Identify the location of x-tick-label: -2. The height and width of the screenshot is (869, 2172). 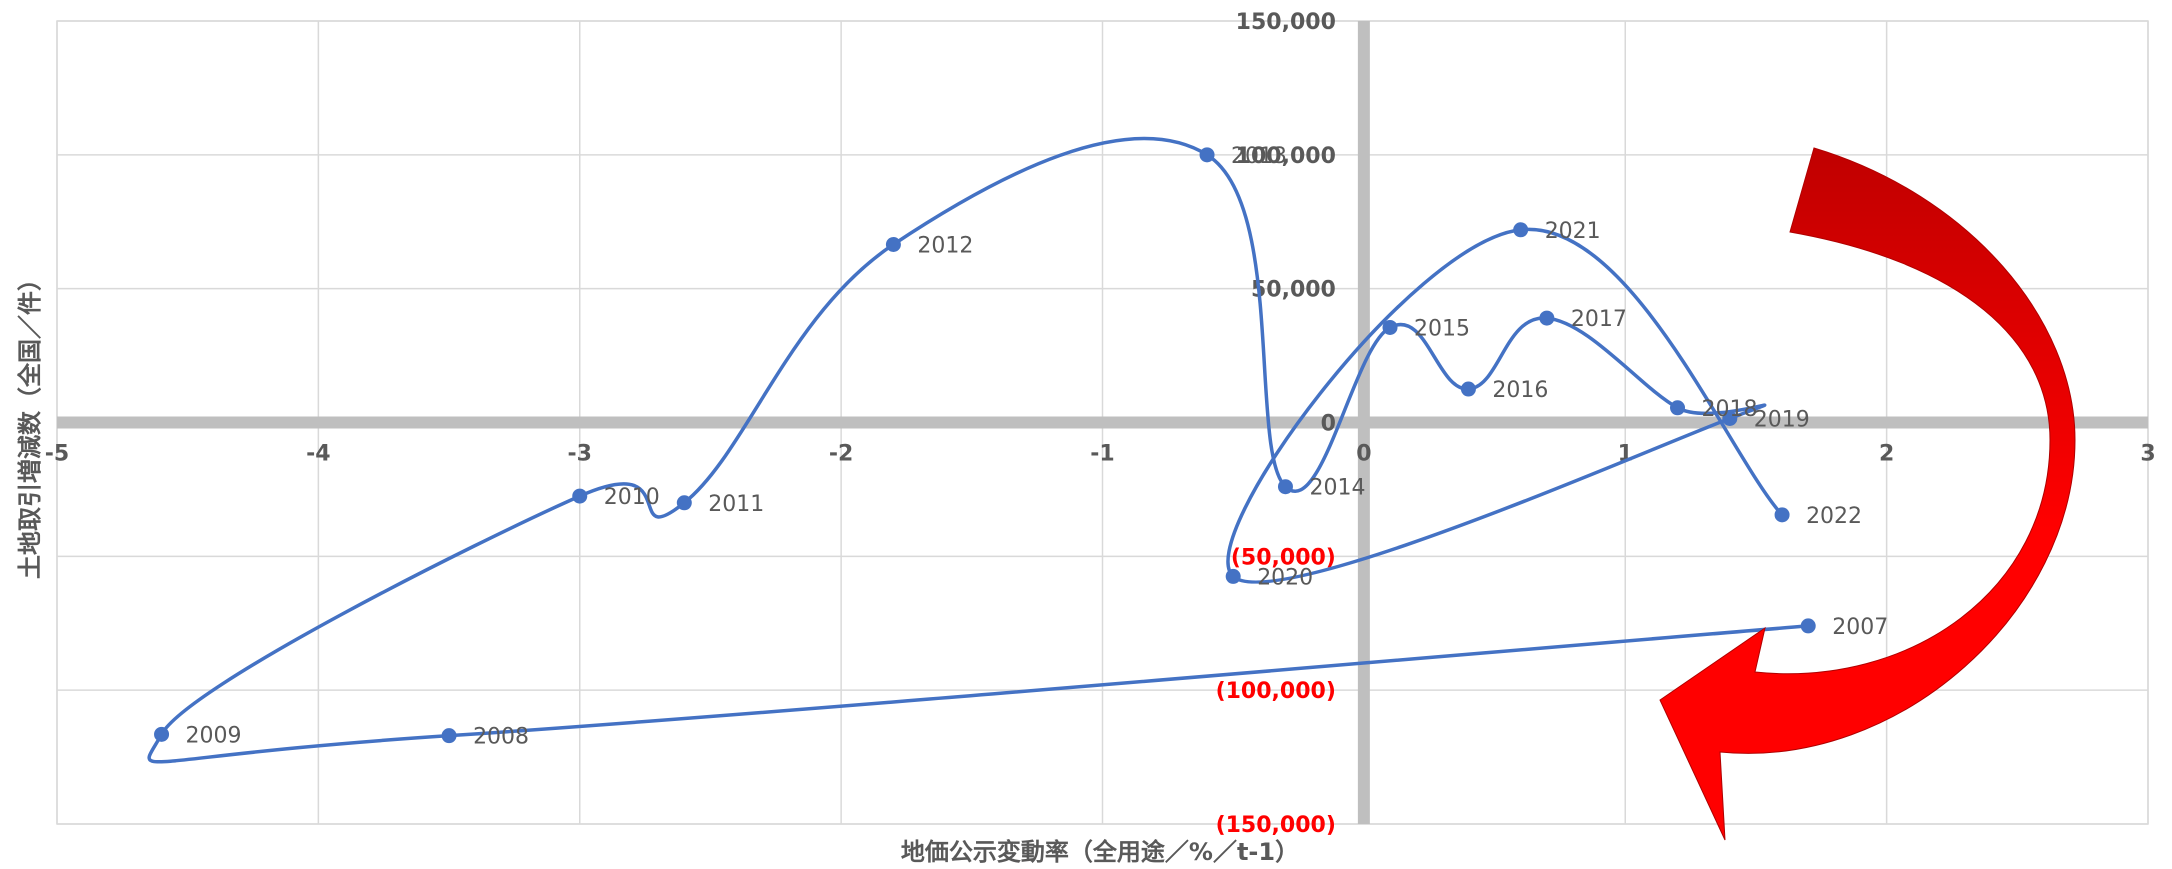
(841, 454).